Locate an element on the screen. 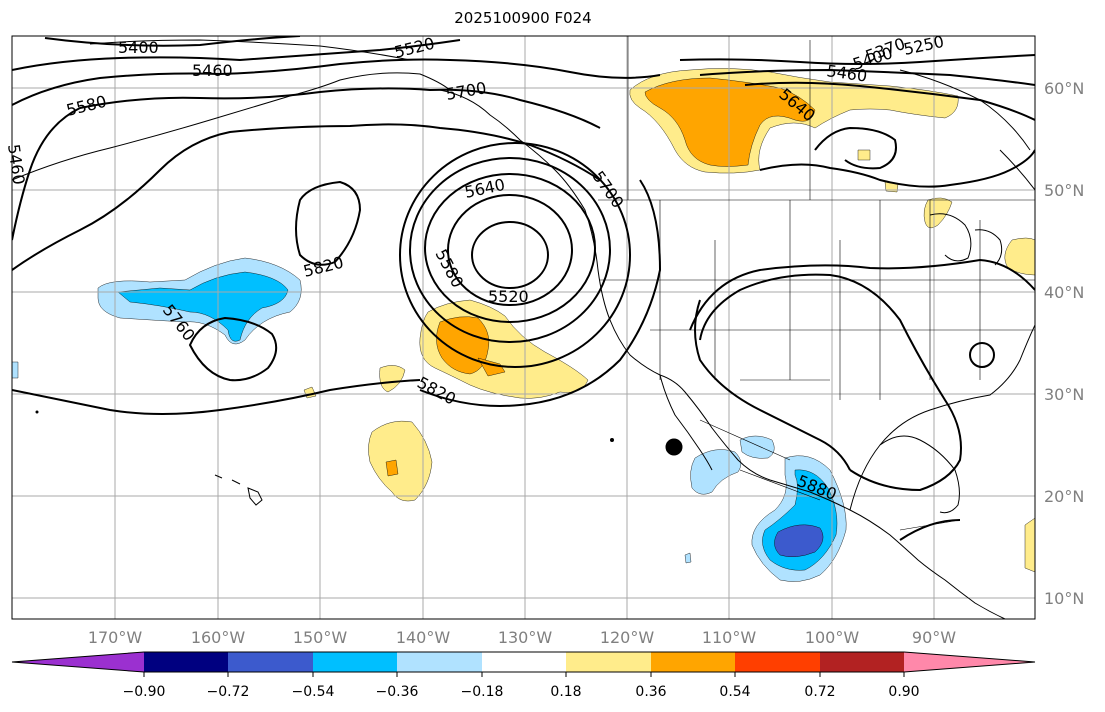  colorbar-tick-label: 0.72 is located at coordinates (819, 692).